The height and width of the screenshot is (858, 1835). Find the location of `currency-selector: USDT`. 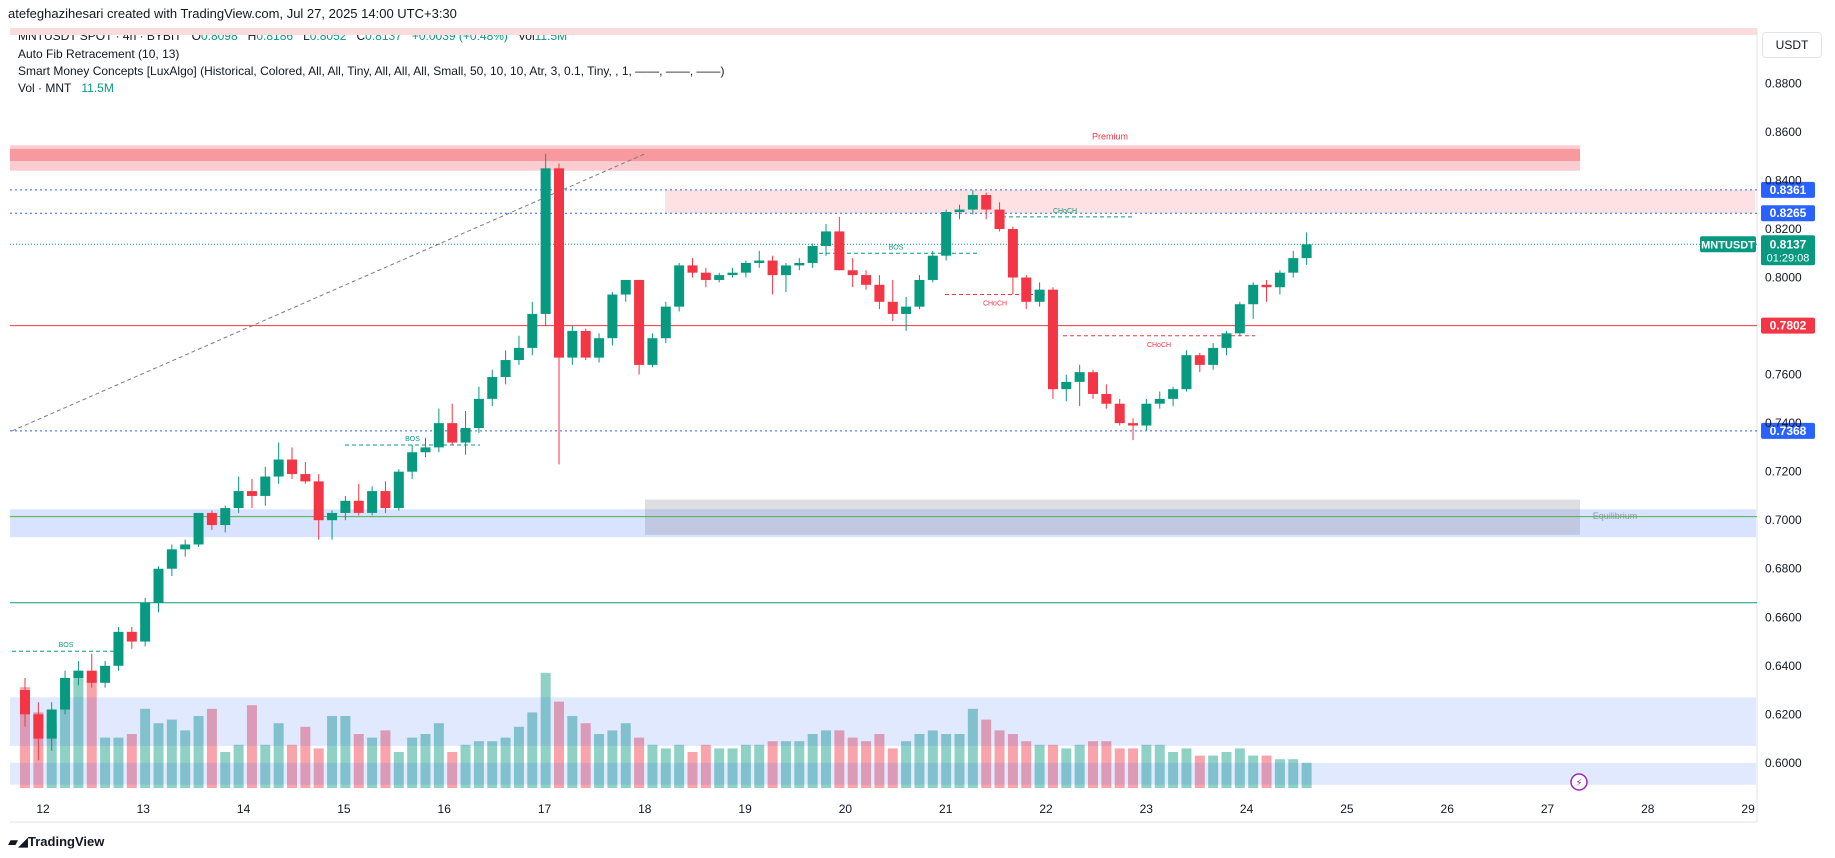

currency-selector: USDT is located at coordinates (1792, 45).